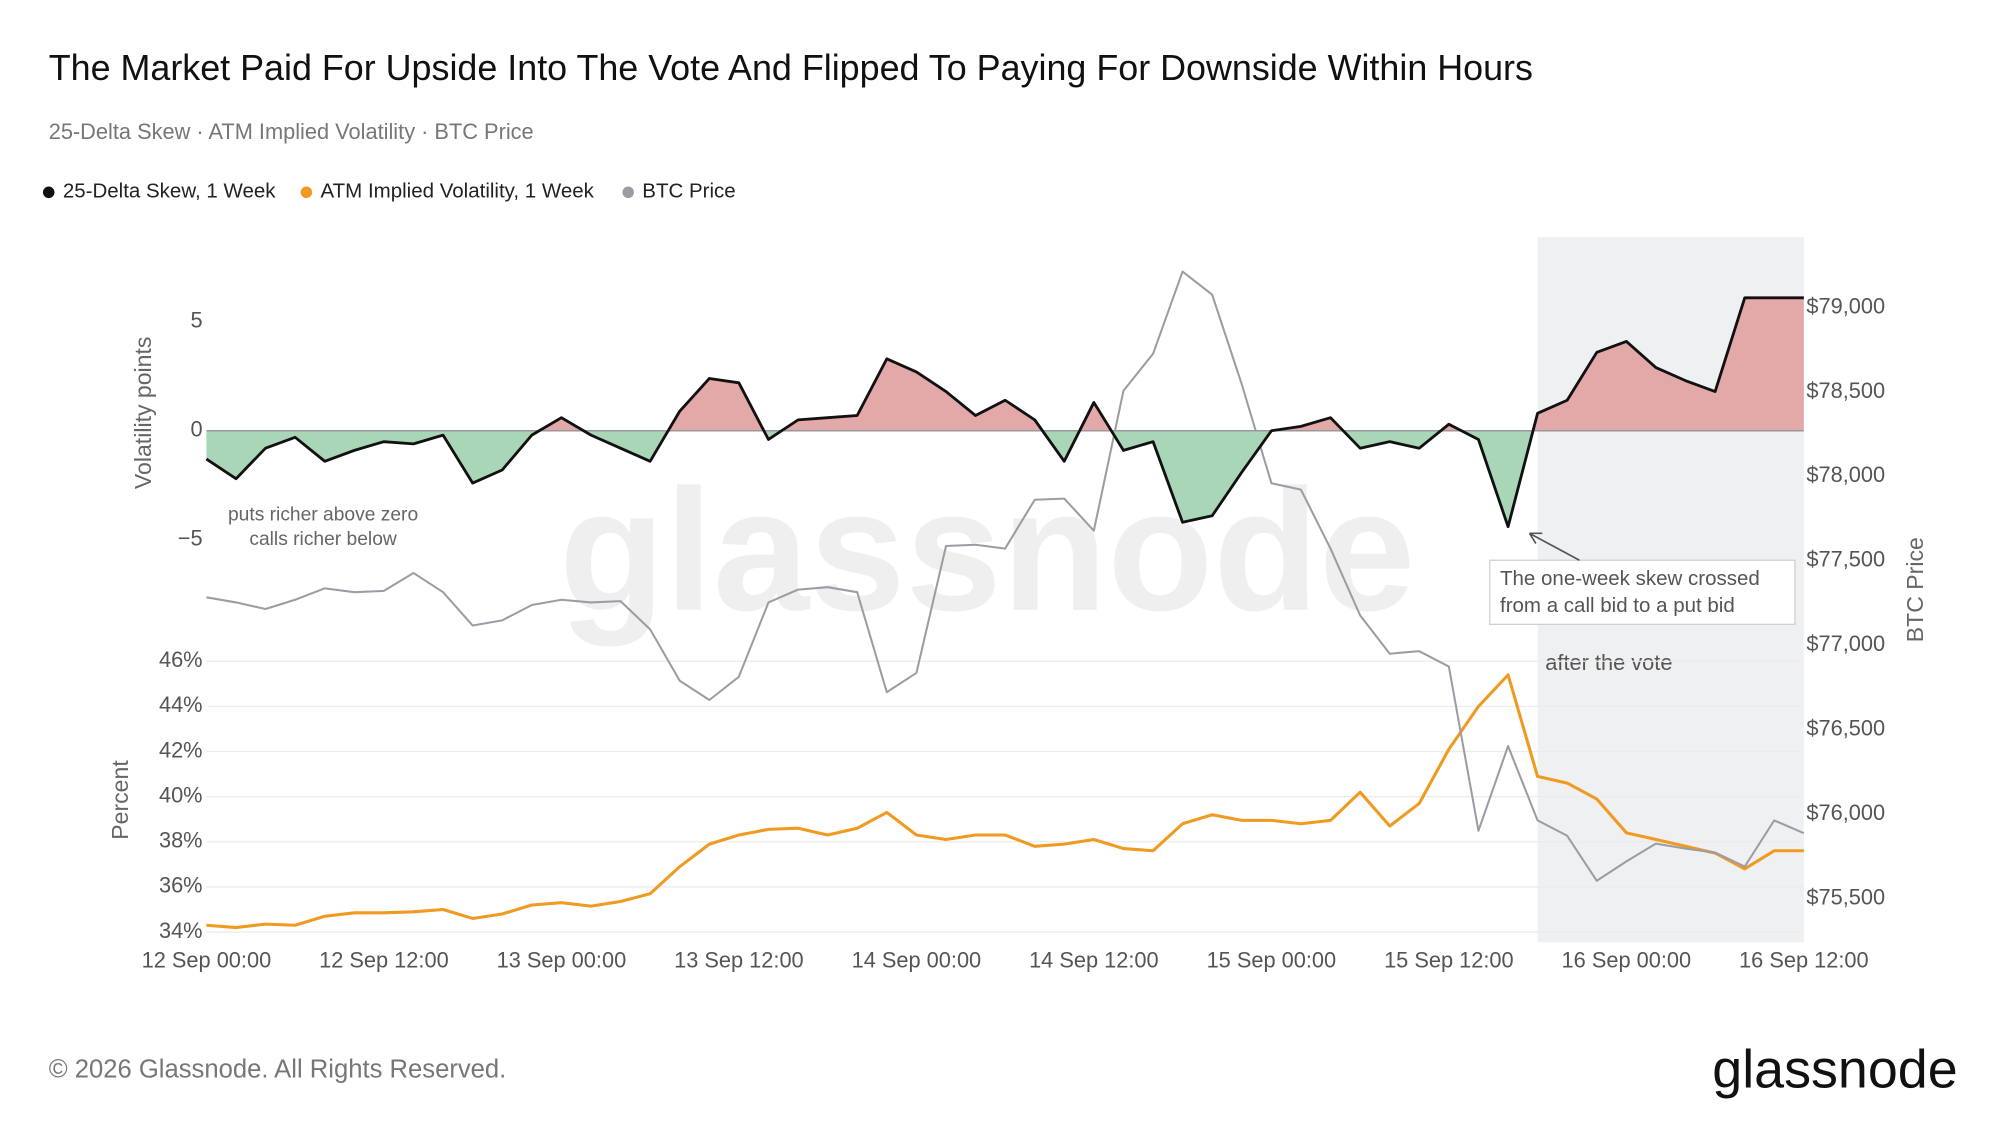  I want to click on y-tick-label: 34%, so click(181, 930).